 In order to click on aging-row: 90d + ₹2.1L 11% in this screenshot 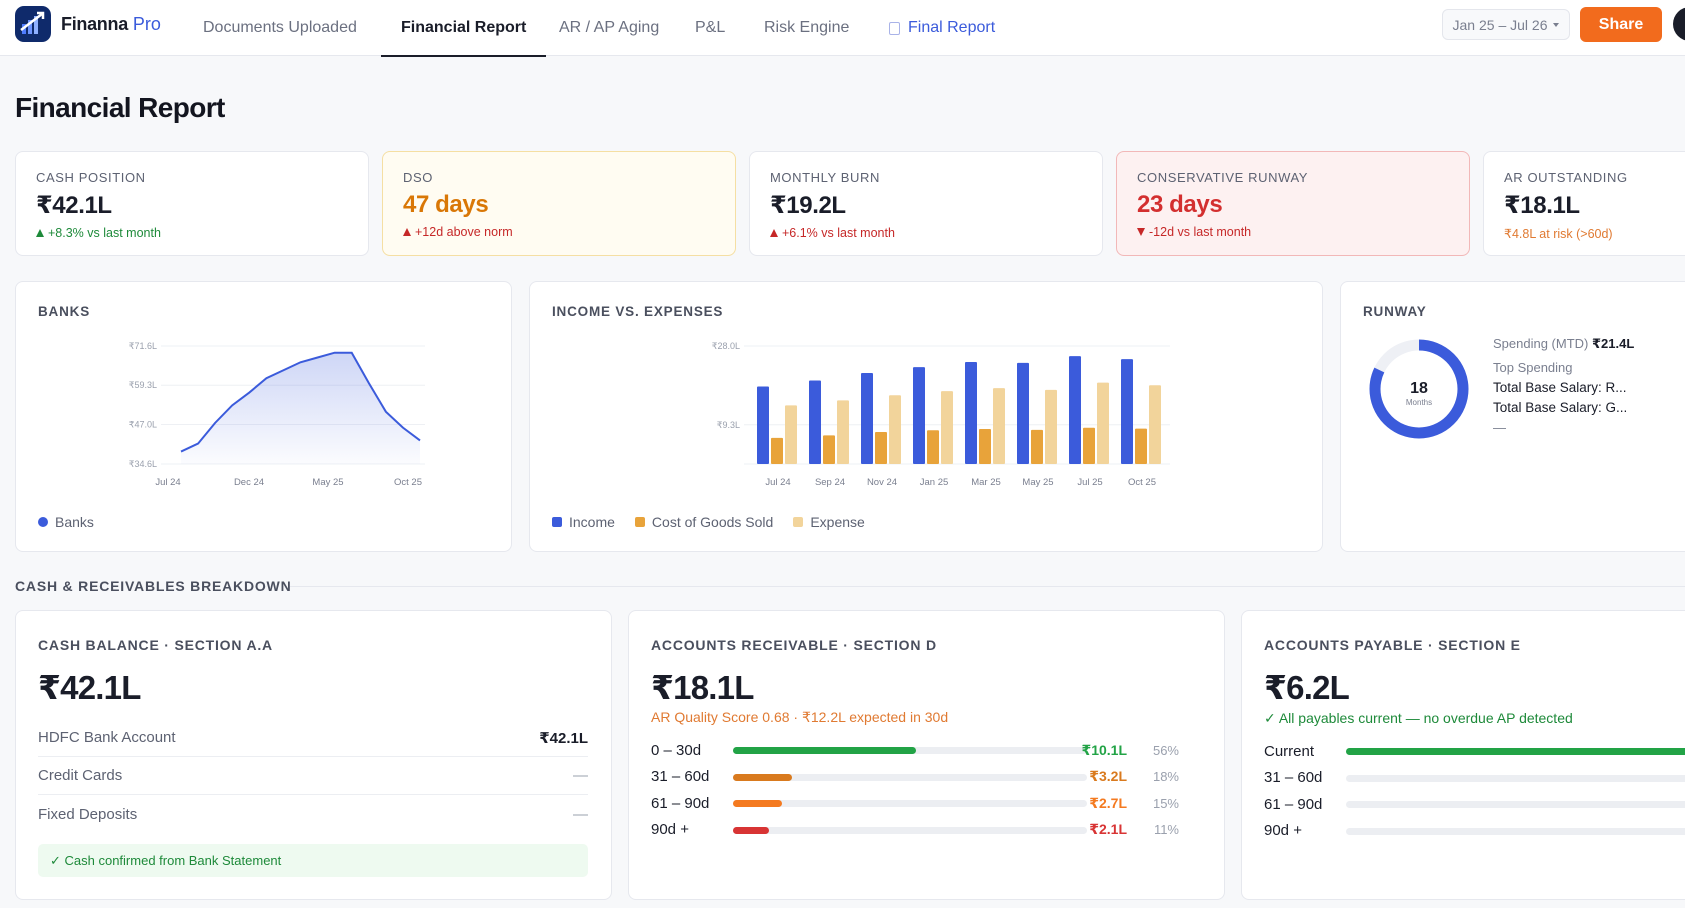, I will do `click(915, 830)`.